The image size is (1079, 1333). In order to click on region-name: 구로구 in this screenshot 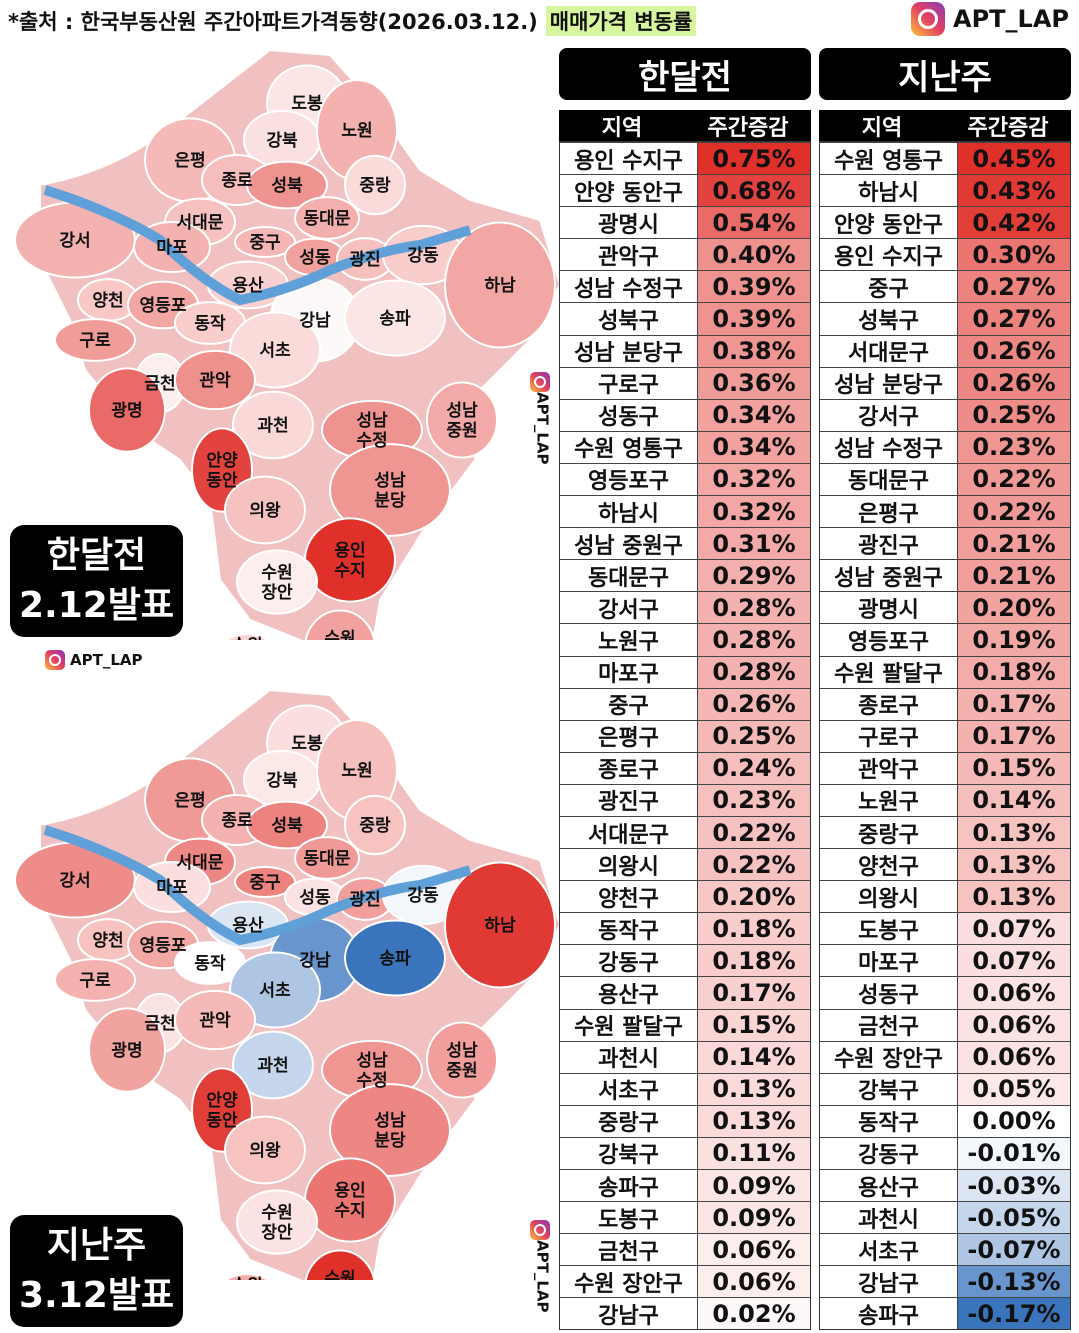, I will do `click(629, 383)`.